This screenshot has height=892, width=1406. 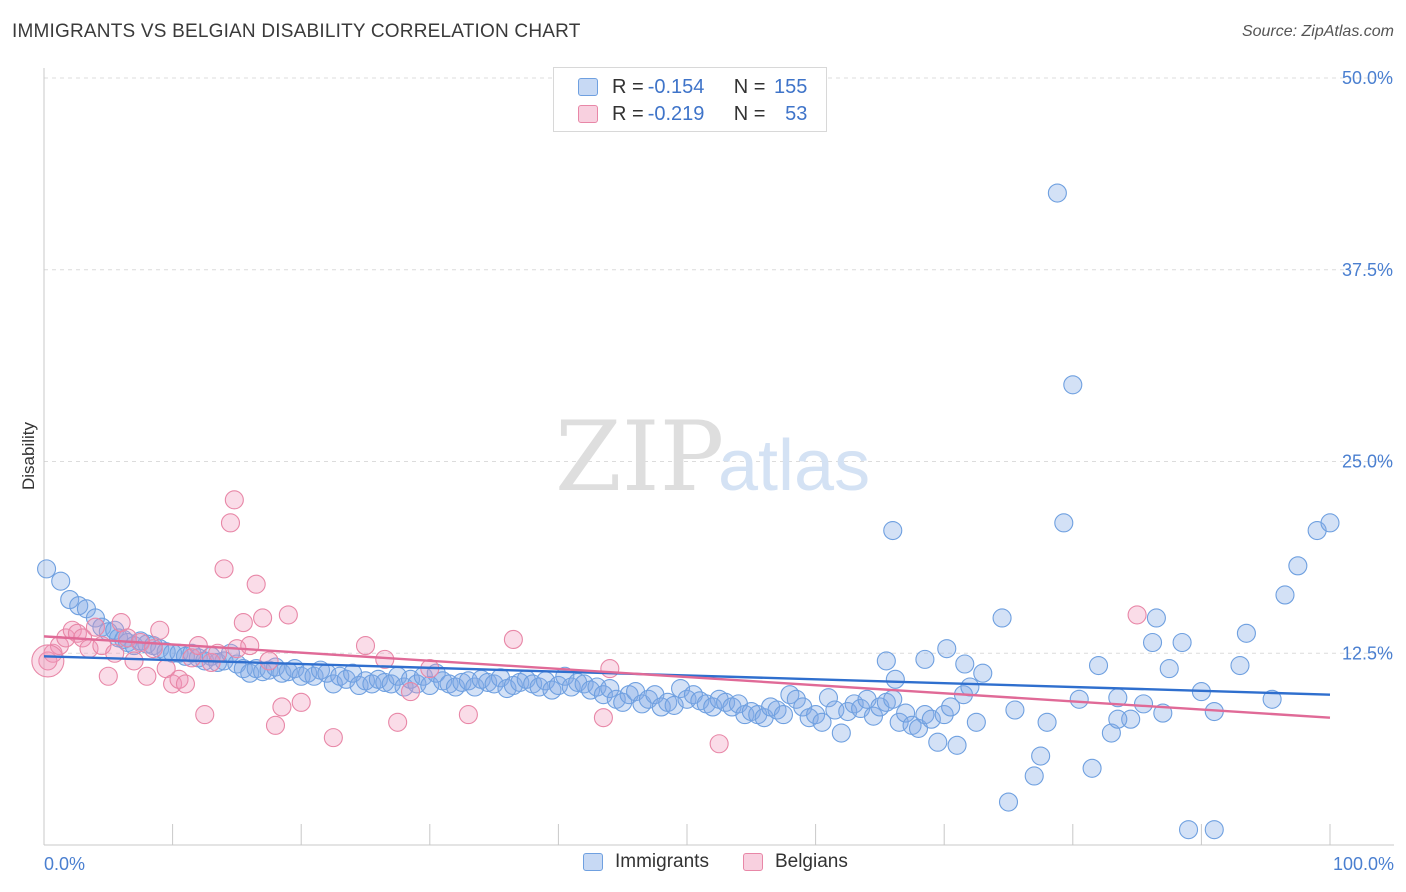 What do you see at coordinates (1317, 31) in the screenshot?
I see `source-credit: Source: ZipAtlas.com` at bounding box center [1317, 31].